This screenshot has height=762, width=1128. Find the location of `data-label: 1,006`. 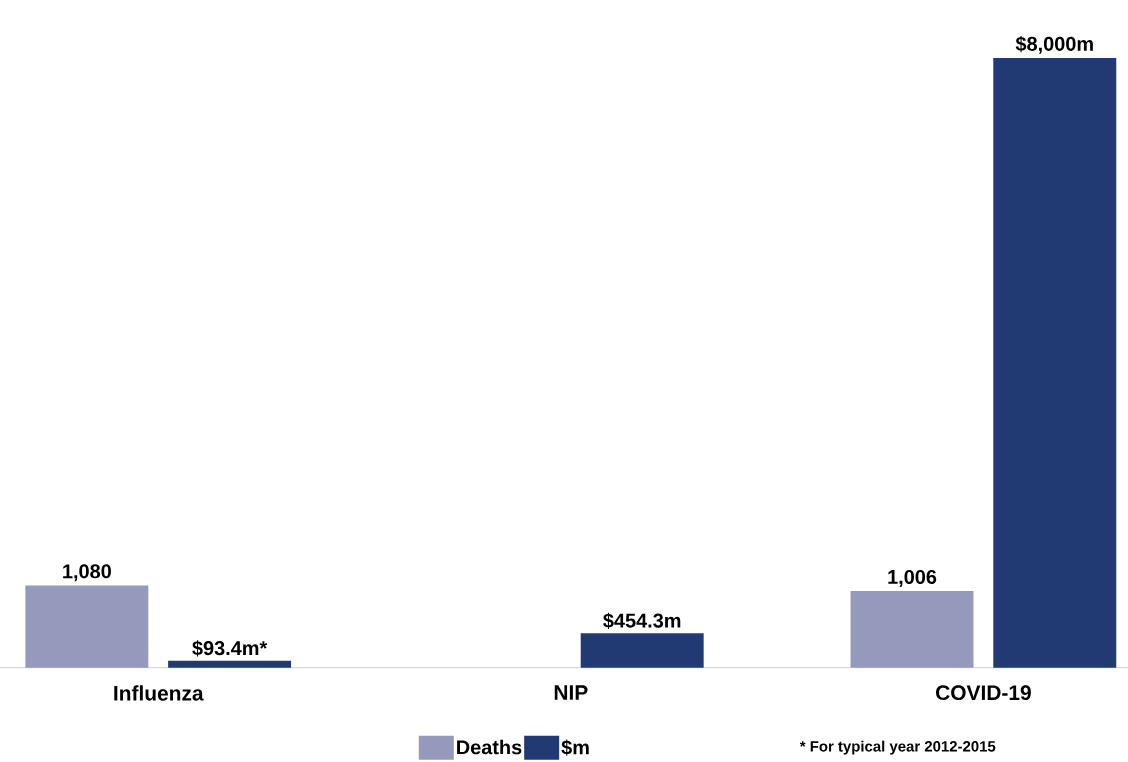

data-label: 1,006 is located at coordinates (912, 579).